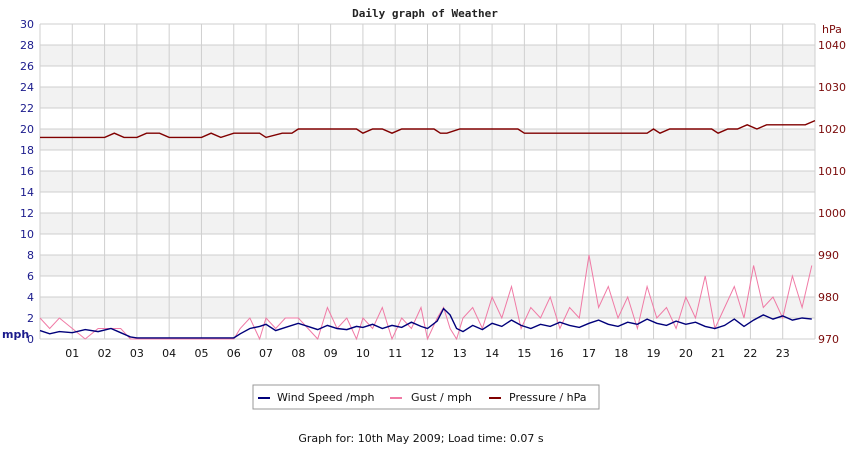 This screenshot has width=850, height=450. I want to click on left-tick-label: 28, so click(27, 45).